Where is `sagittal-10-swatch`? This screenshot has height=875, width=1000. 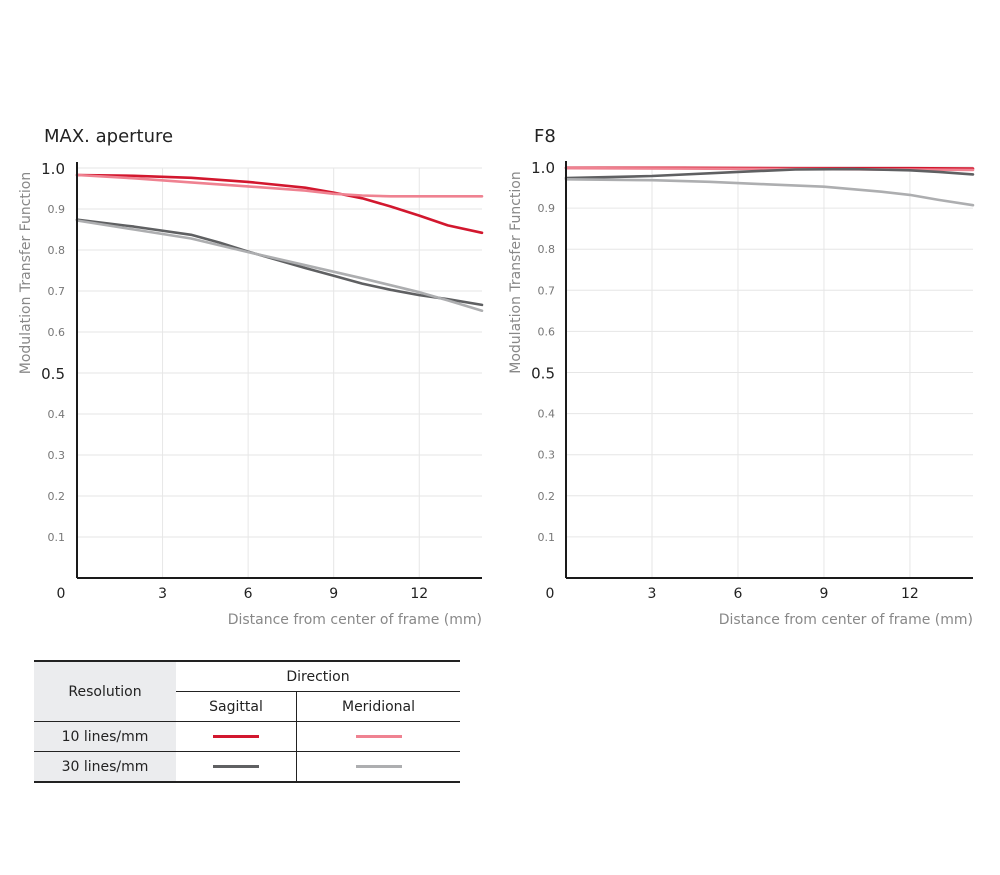 sagittal-10-swatch is located at coordinates (236, 736).